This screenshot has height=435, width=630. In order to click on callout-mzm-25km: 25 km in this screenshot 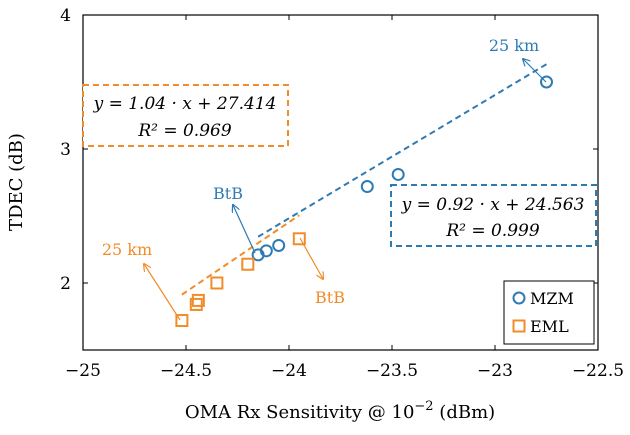, I will do `click(514, 45)`.